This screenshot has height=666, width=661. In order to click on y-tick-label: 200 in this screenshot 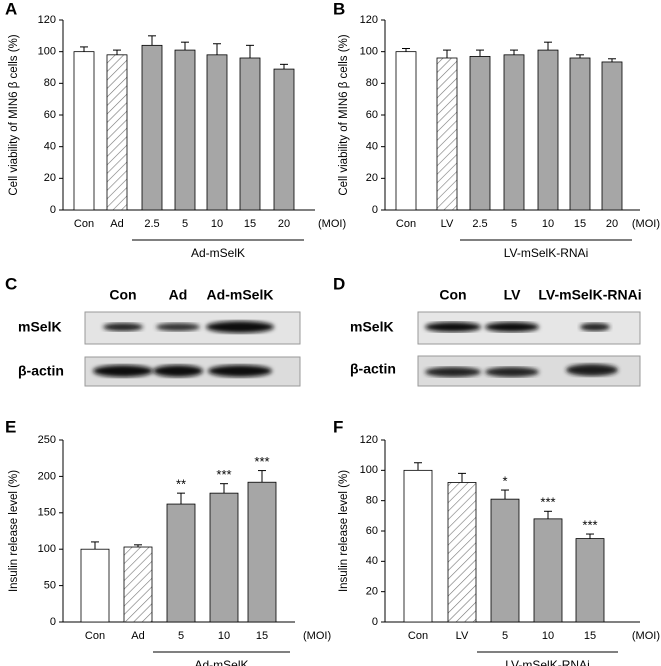, I will do `click(47, 476)`.